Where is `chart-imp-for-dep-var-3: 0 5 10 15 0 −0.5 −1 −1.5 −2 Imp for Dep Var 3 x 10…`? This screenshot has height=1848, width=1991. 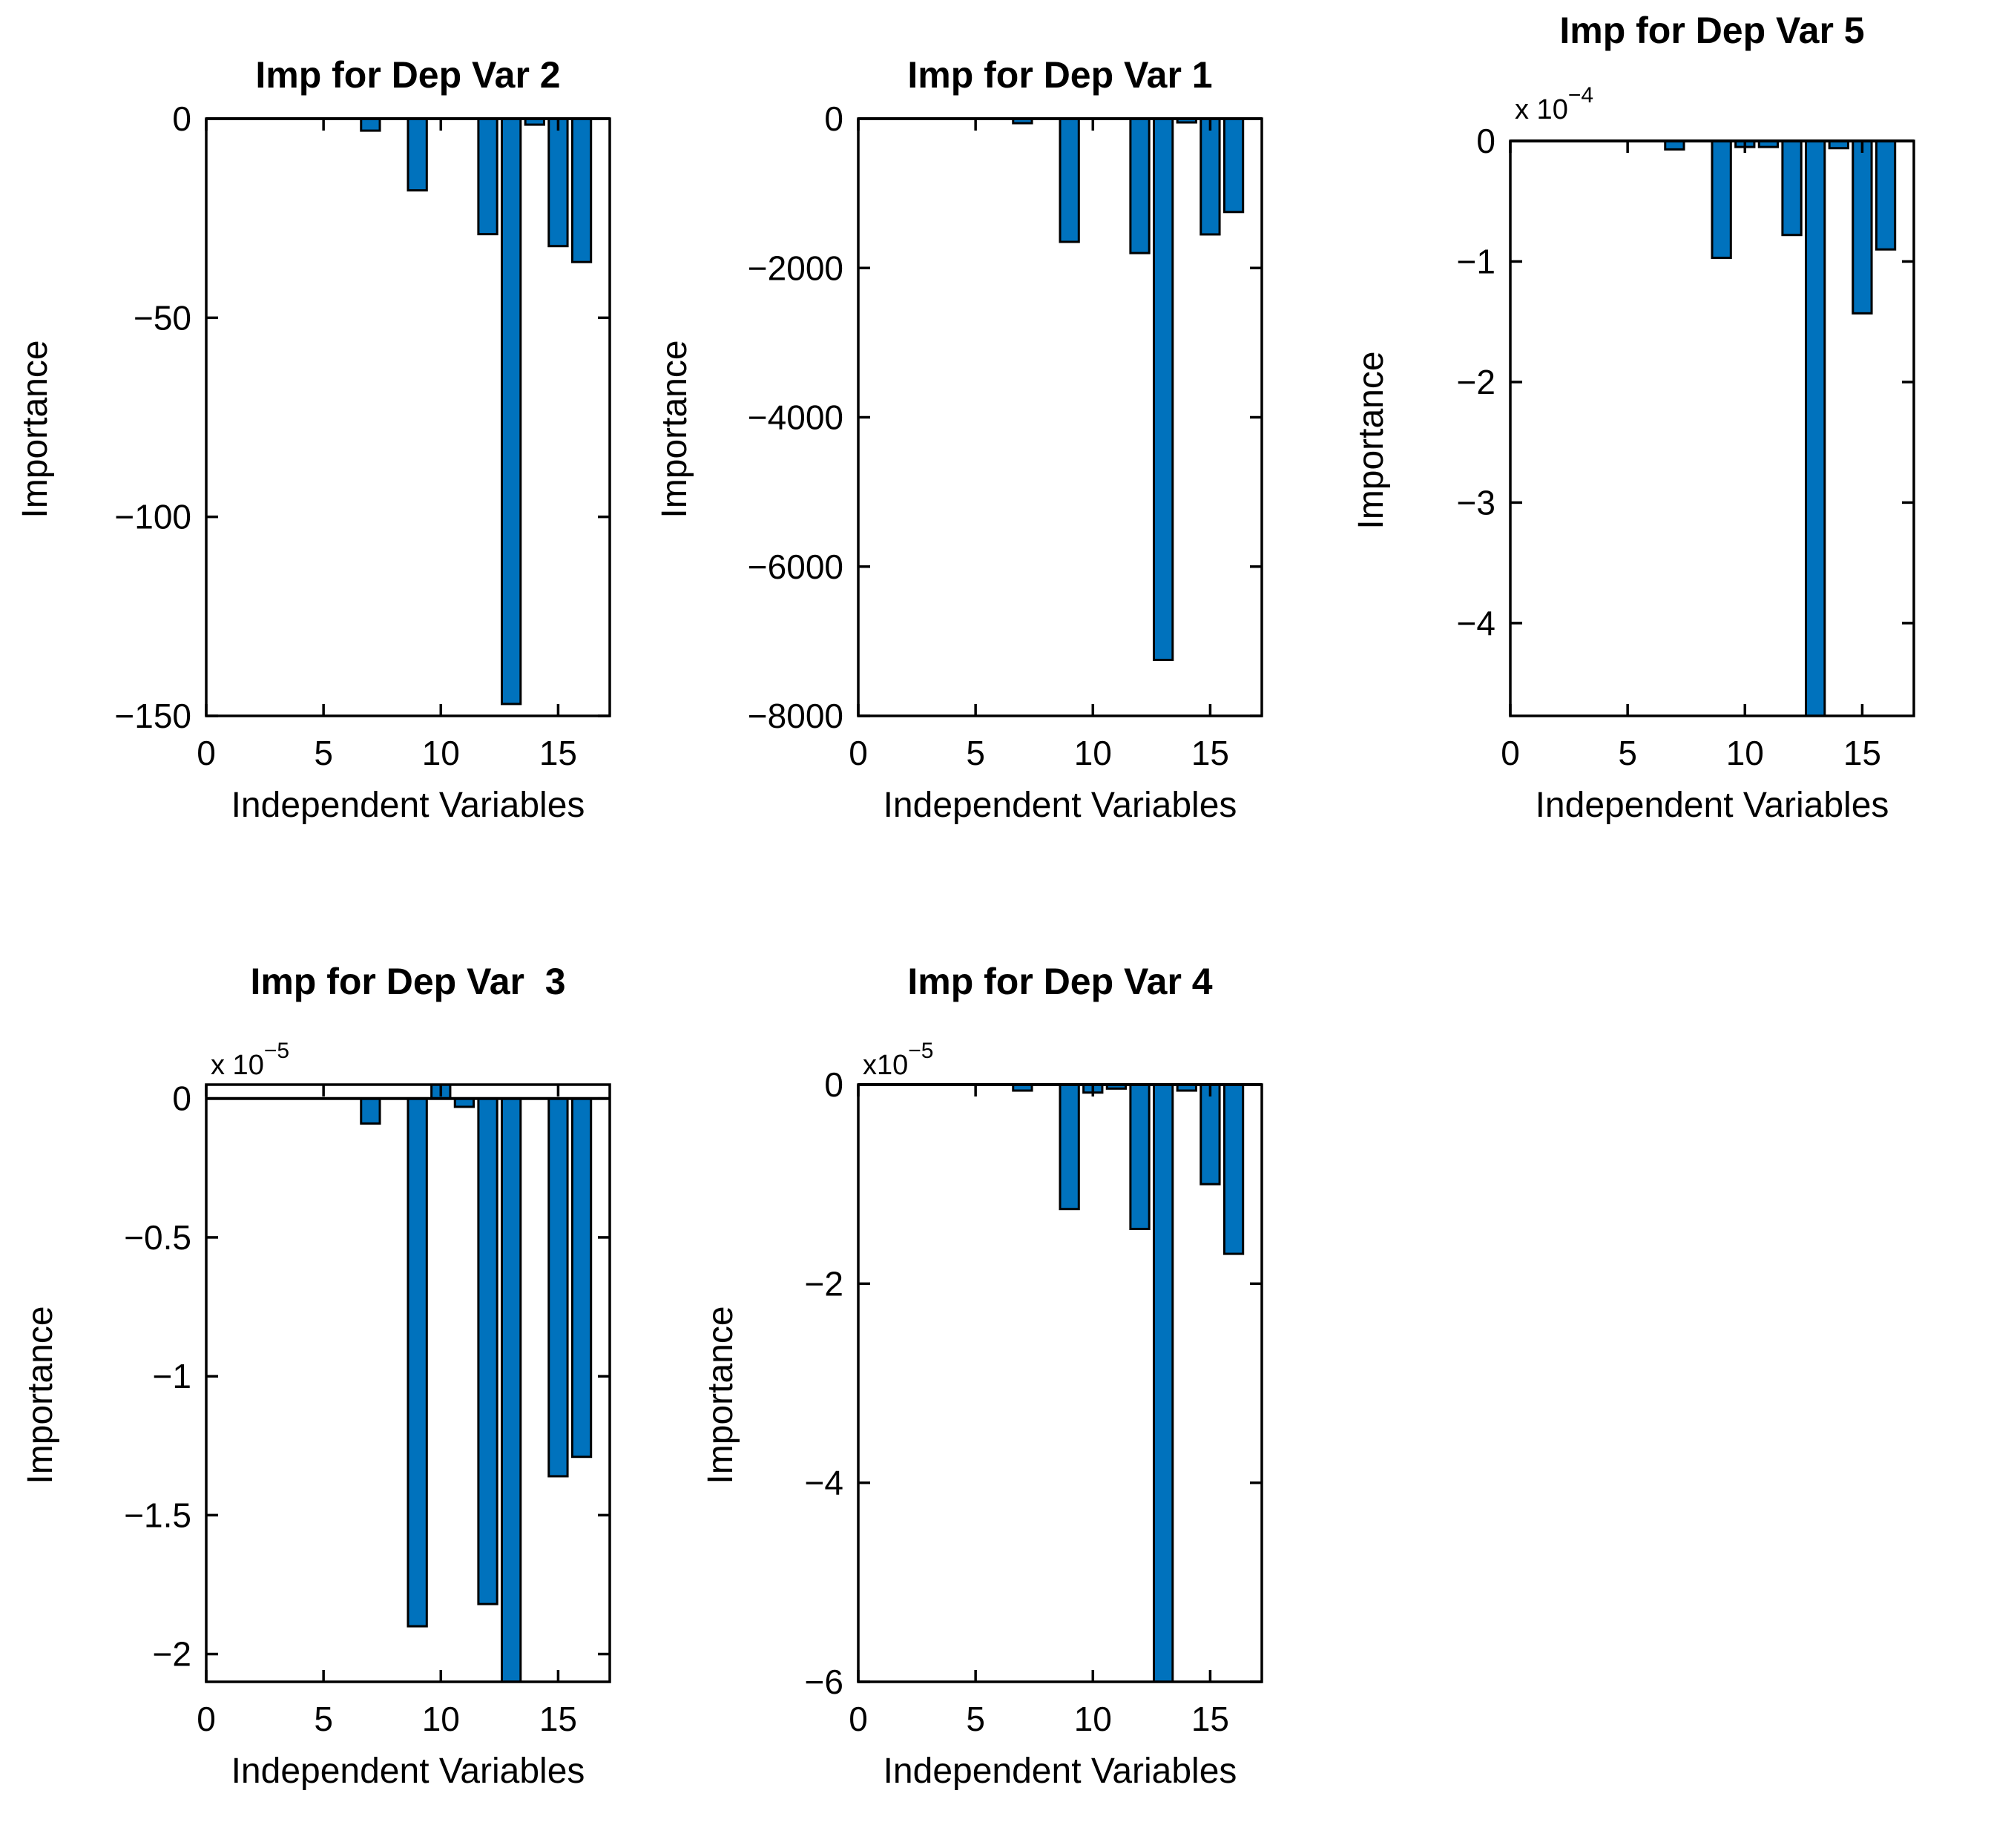
chart-imp-for-dep-var-3: 0 5 10 15 0 −0.5 −1 −1.5 −2 Imp for Dep Var 3 x 10… is located at coordinates (316, 1376).